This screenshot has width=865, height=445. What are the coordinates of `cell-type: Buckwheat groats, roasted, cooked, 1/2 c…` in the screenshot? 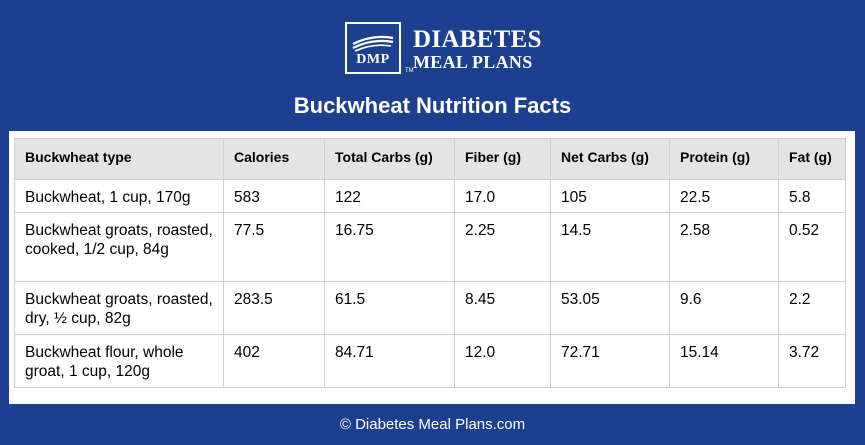 It's located at (119, 247).